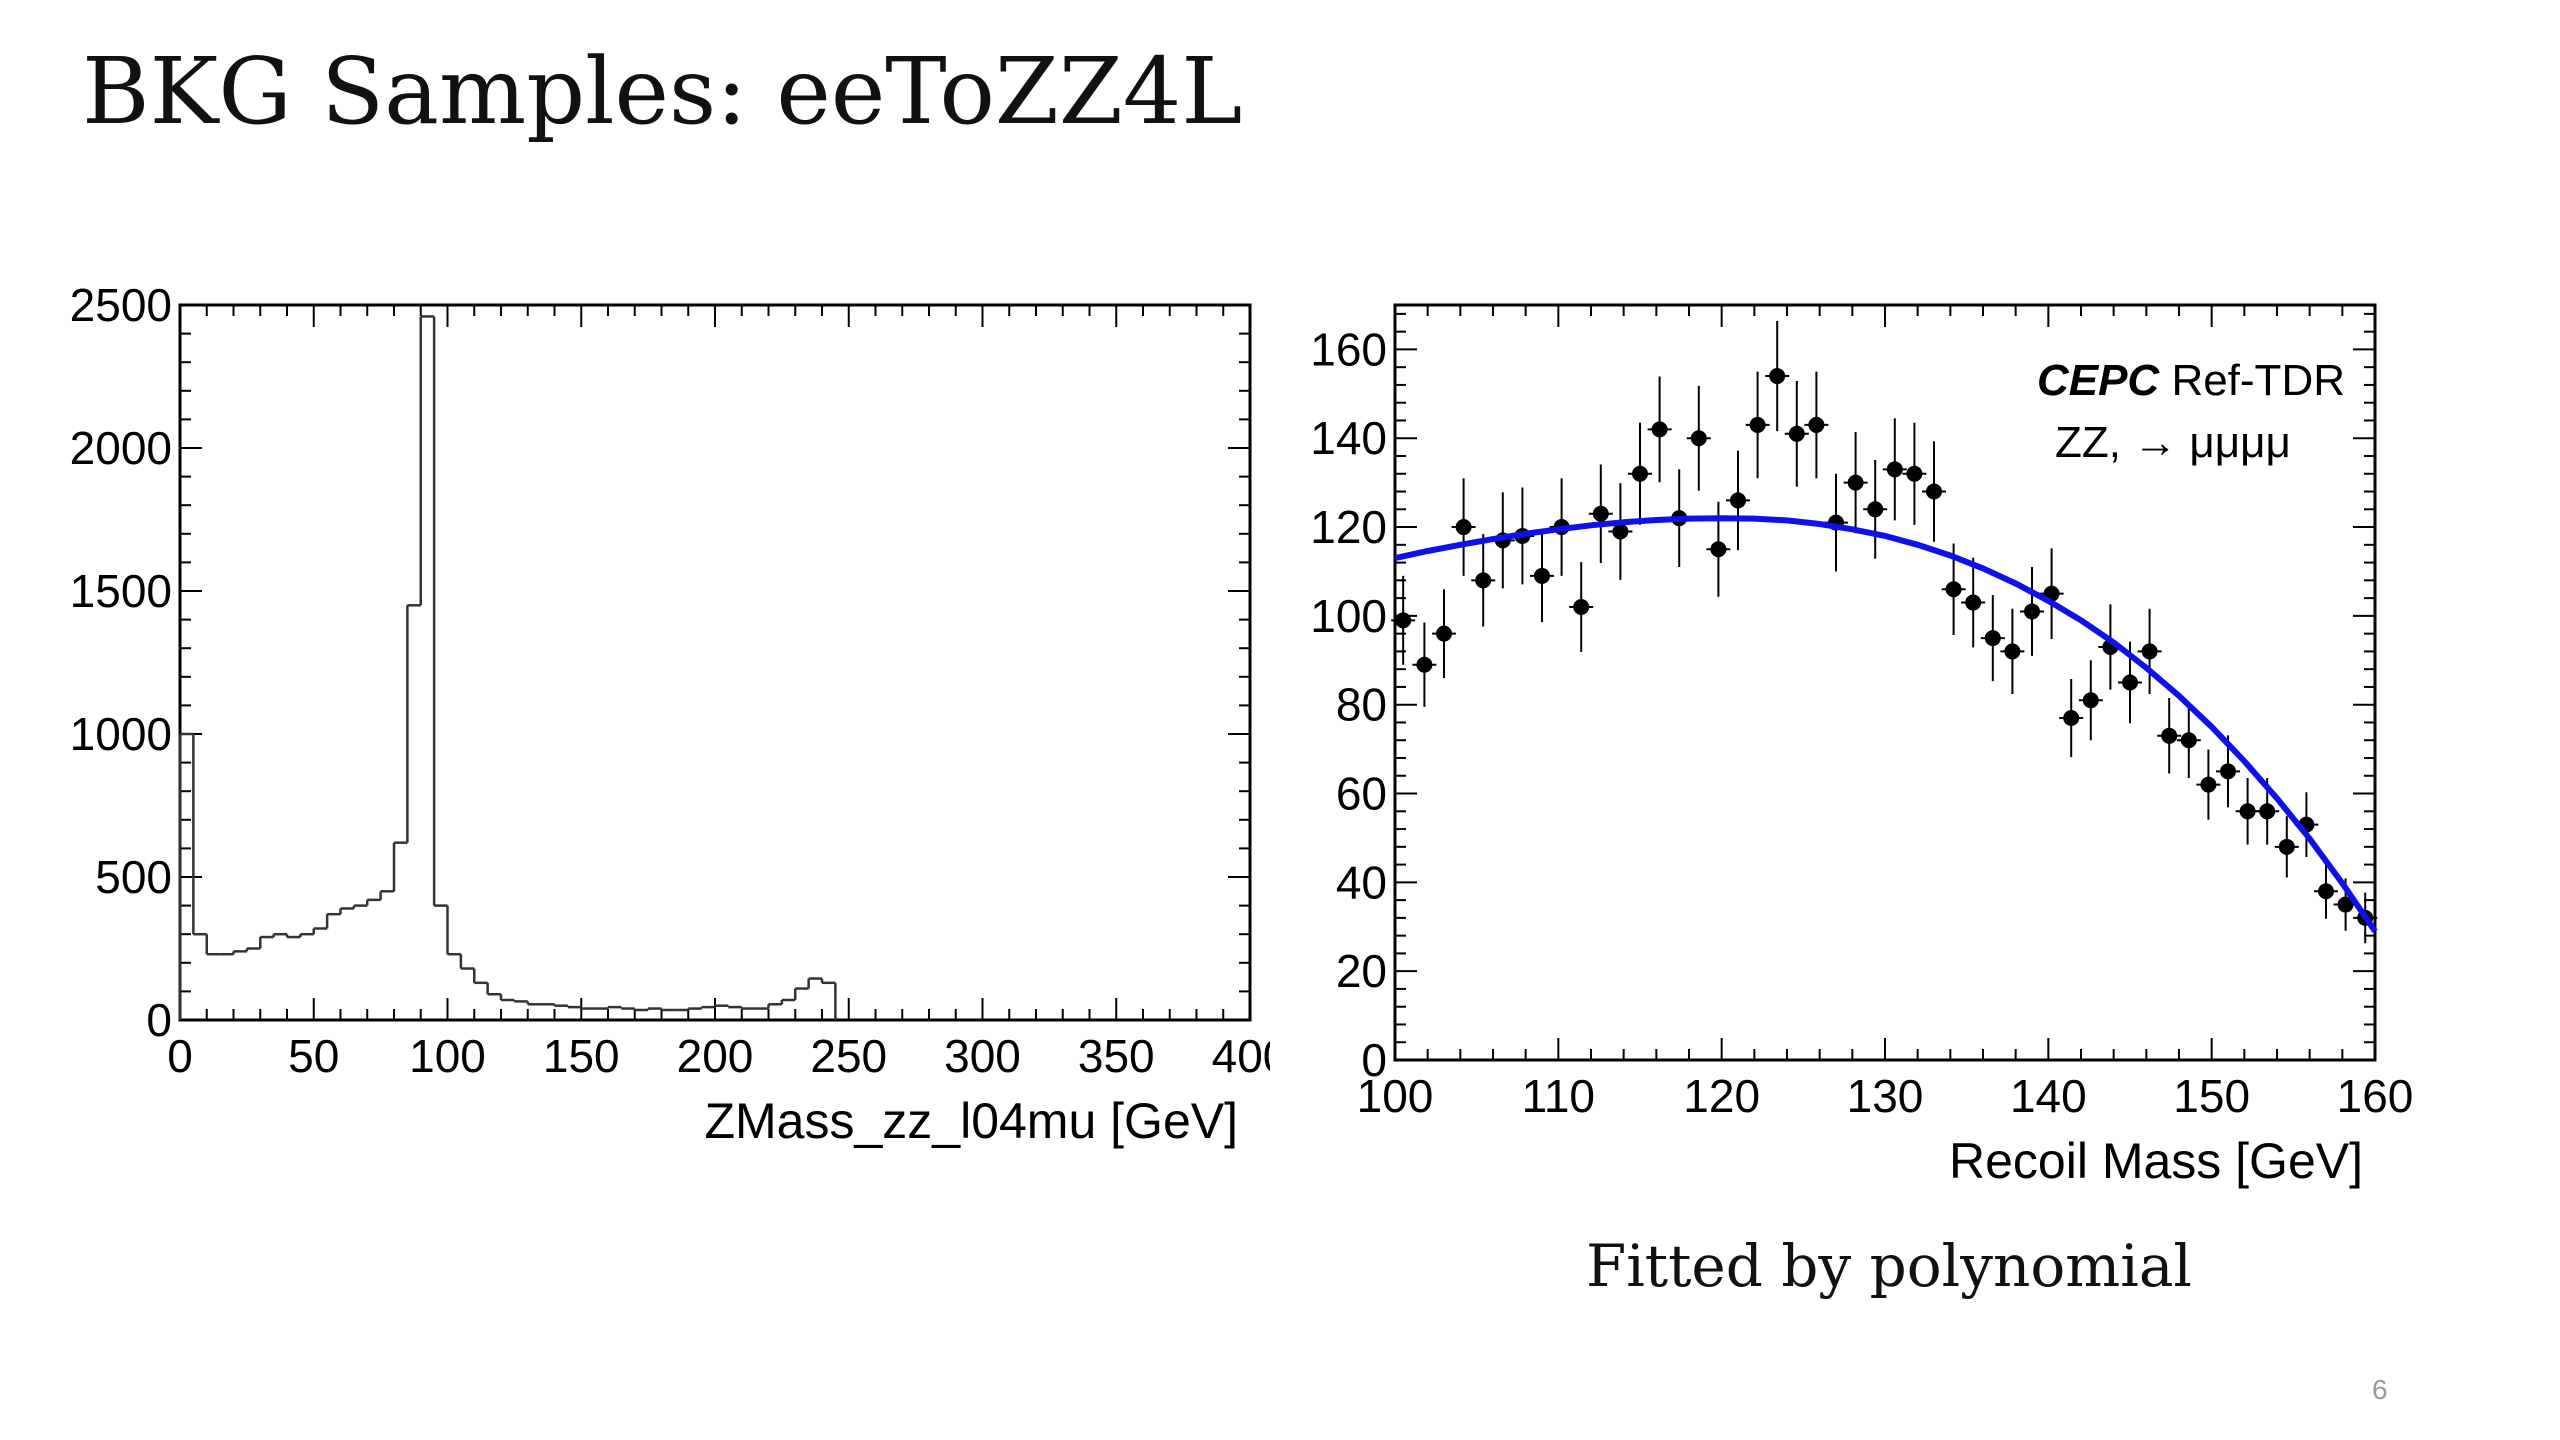 This screenshot has width=2560, height=1440. What do you see at coordinates (159, 1020) in the screenshot?
I see `hist-y-tick-label: 0` at bounding box center [159, 1020].